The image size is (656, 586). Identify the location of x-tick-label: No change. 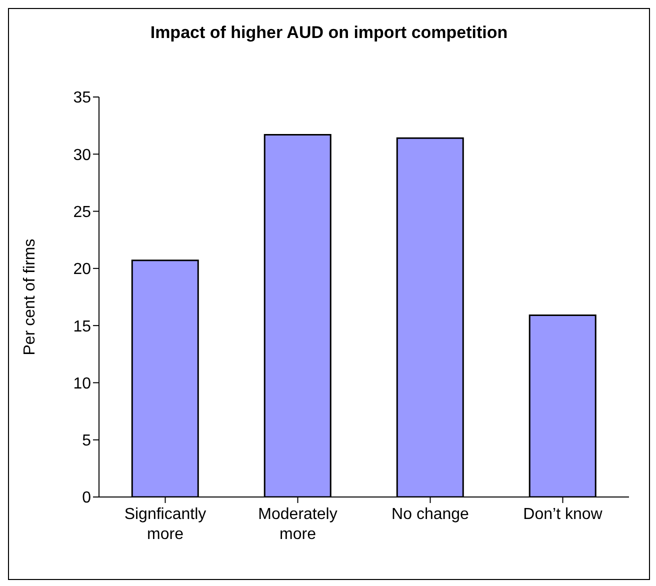
(431, 514).